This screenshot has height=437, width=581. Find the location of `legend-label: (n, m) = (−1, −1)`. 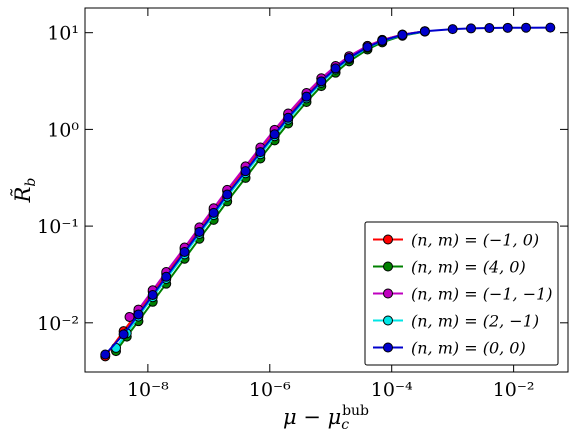

legend-label: (n, m) = (−1, −1) is located at coordinates (482, 294).